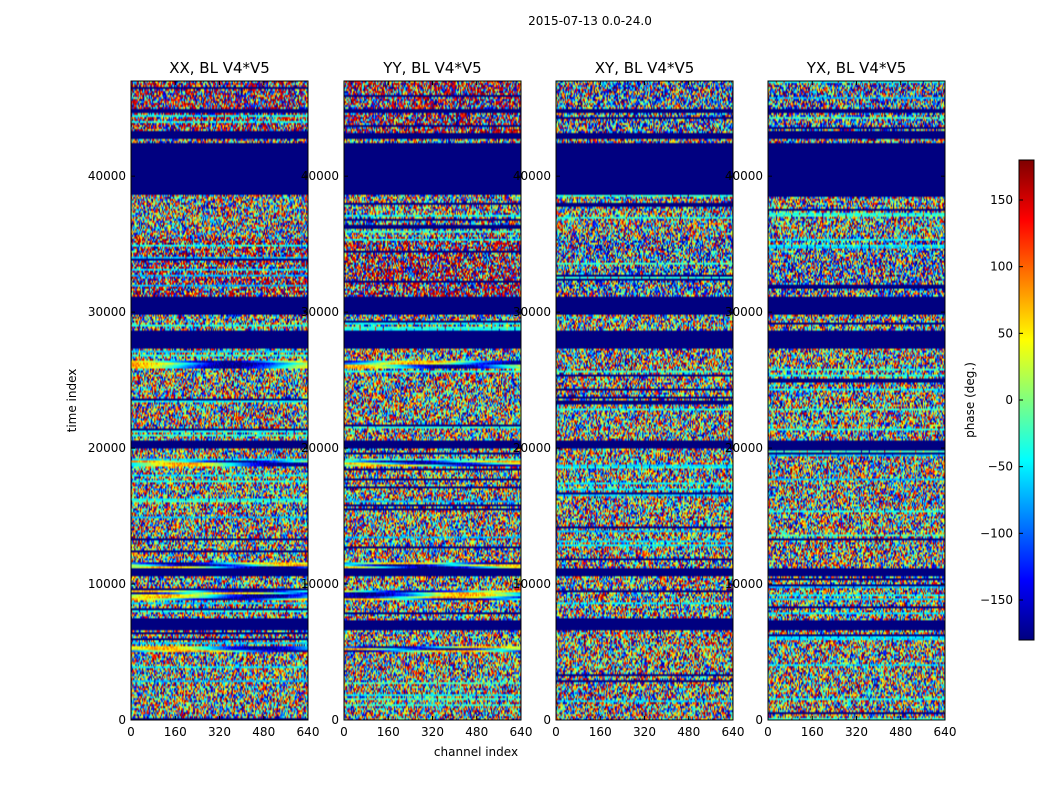 The width and height of the screenshot is (1050, 800). Describe the element at coordinates (590, 21) in the screenshot. I see `figure-suptitle: 2015-07-13 0.0-24.0` at that location.